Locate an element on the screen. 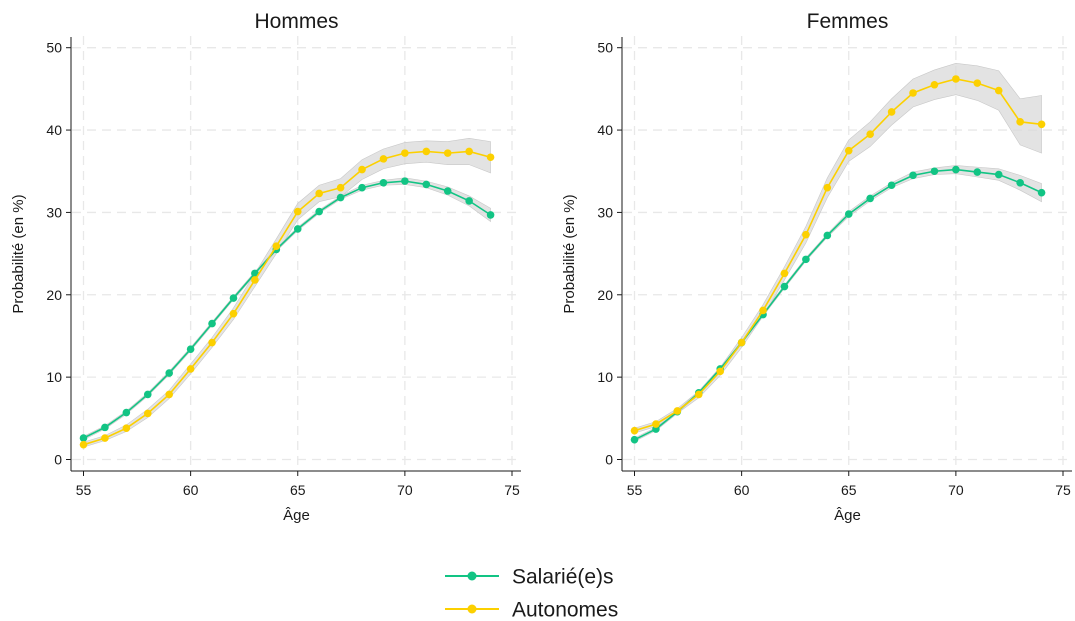 This screenshot has height=621, width=1075. panel-title: Femmes is located at coordinates (848, 21).